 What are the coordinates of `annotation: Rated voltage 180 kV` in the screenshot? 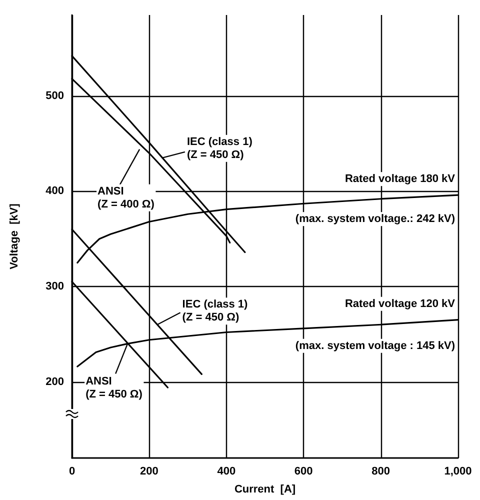 It's located at (400, 179).